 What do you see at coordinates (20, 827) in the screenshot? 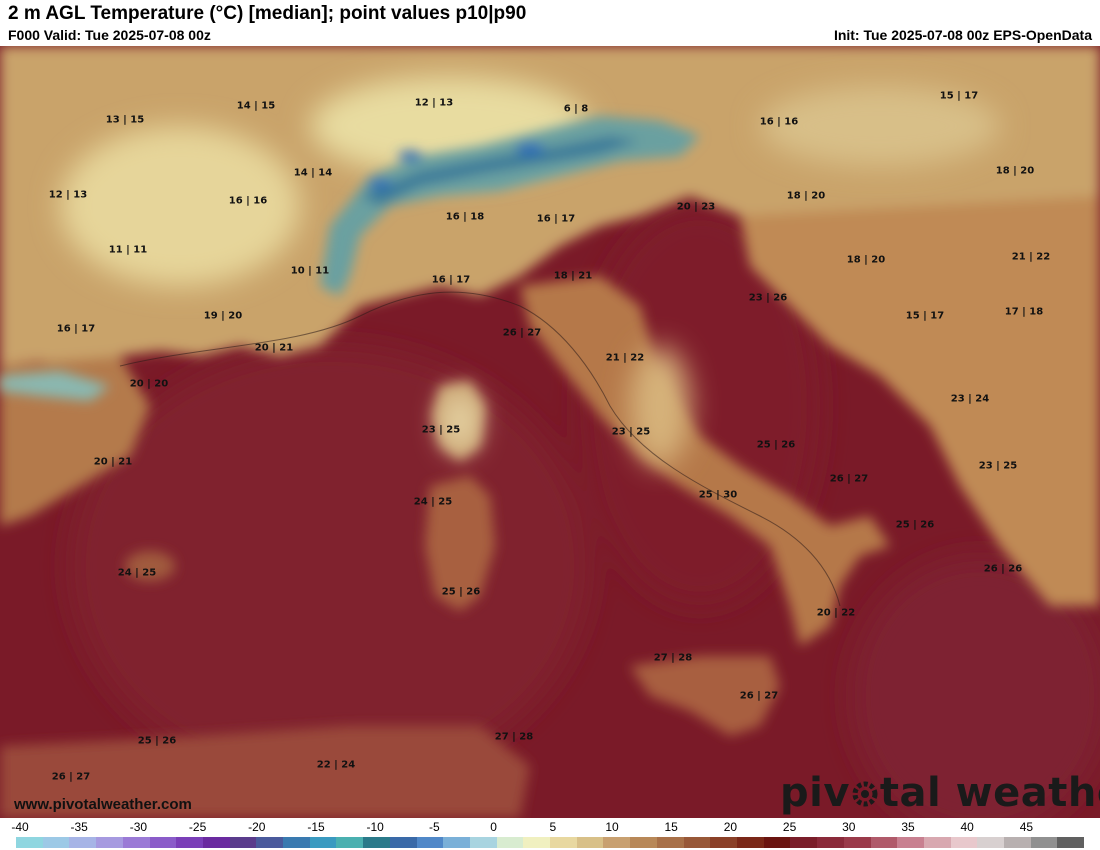
I see `colorbar-tick-label: -40` at bounding box center [20, 827].